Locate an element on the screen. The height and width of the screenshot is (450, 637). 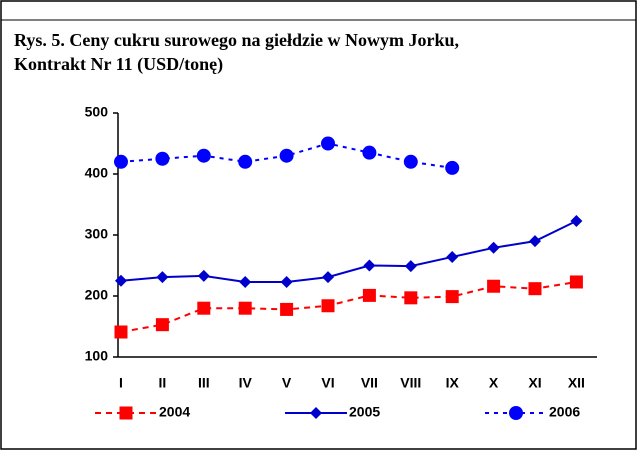
legend-label: 2005 is located at coordinates (364, 412).